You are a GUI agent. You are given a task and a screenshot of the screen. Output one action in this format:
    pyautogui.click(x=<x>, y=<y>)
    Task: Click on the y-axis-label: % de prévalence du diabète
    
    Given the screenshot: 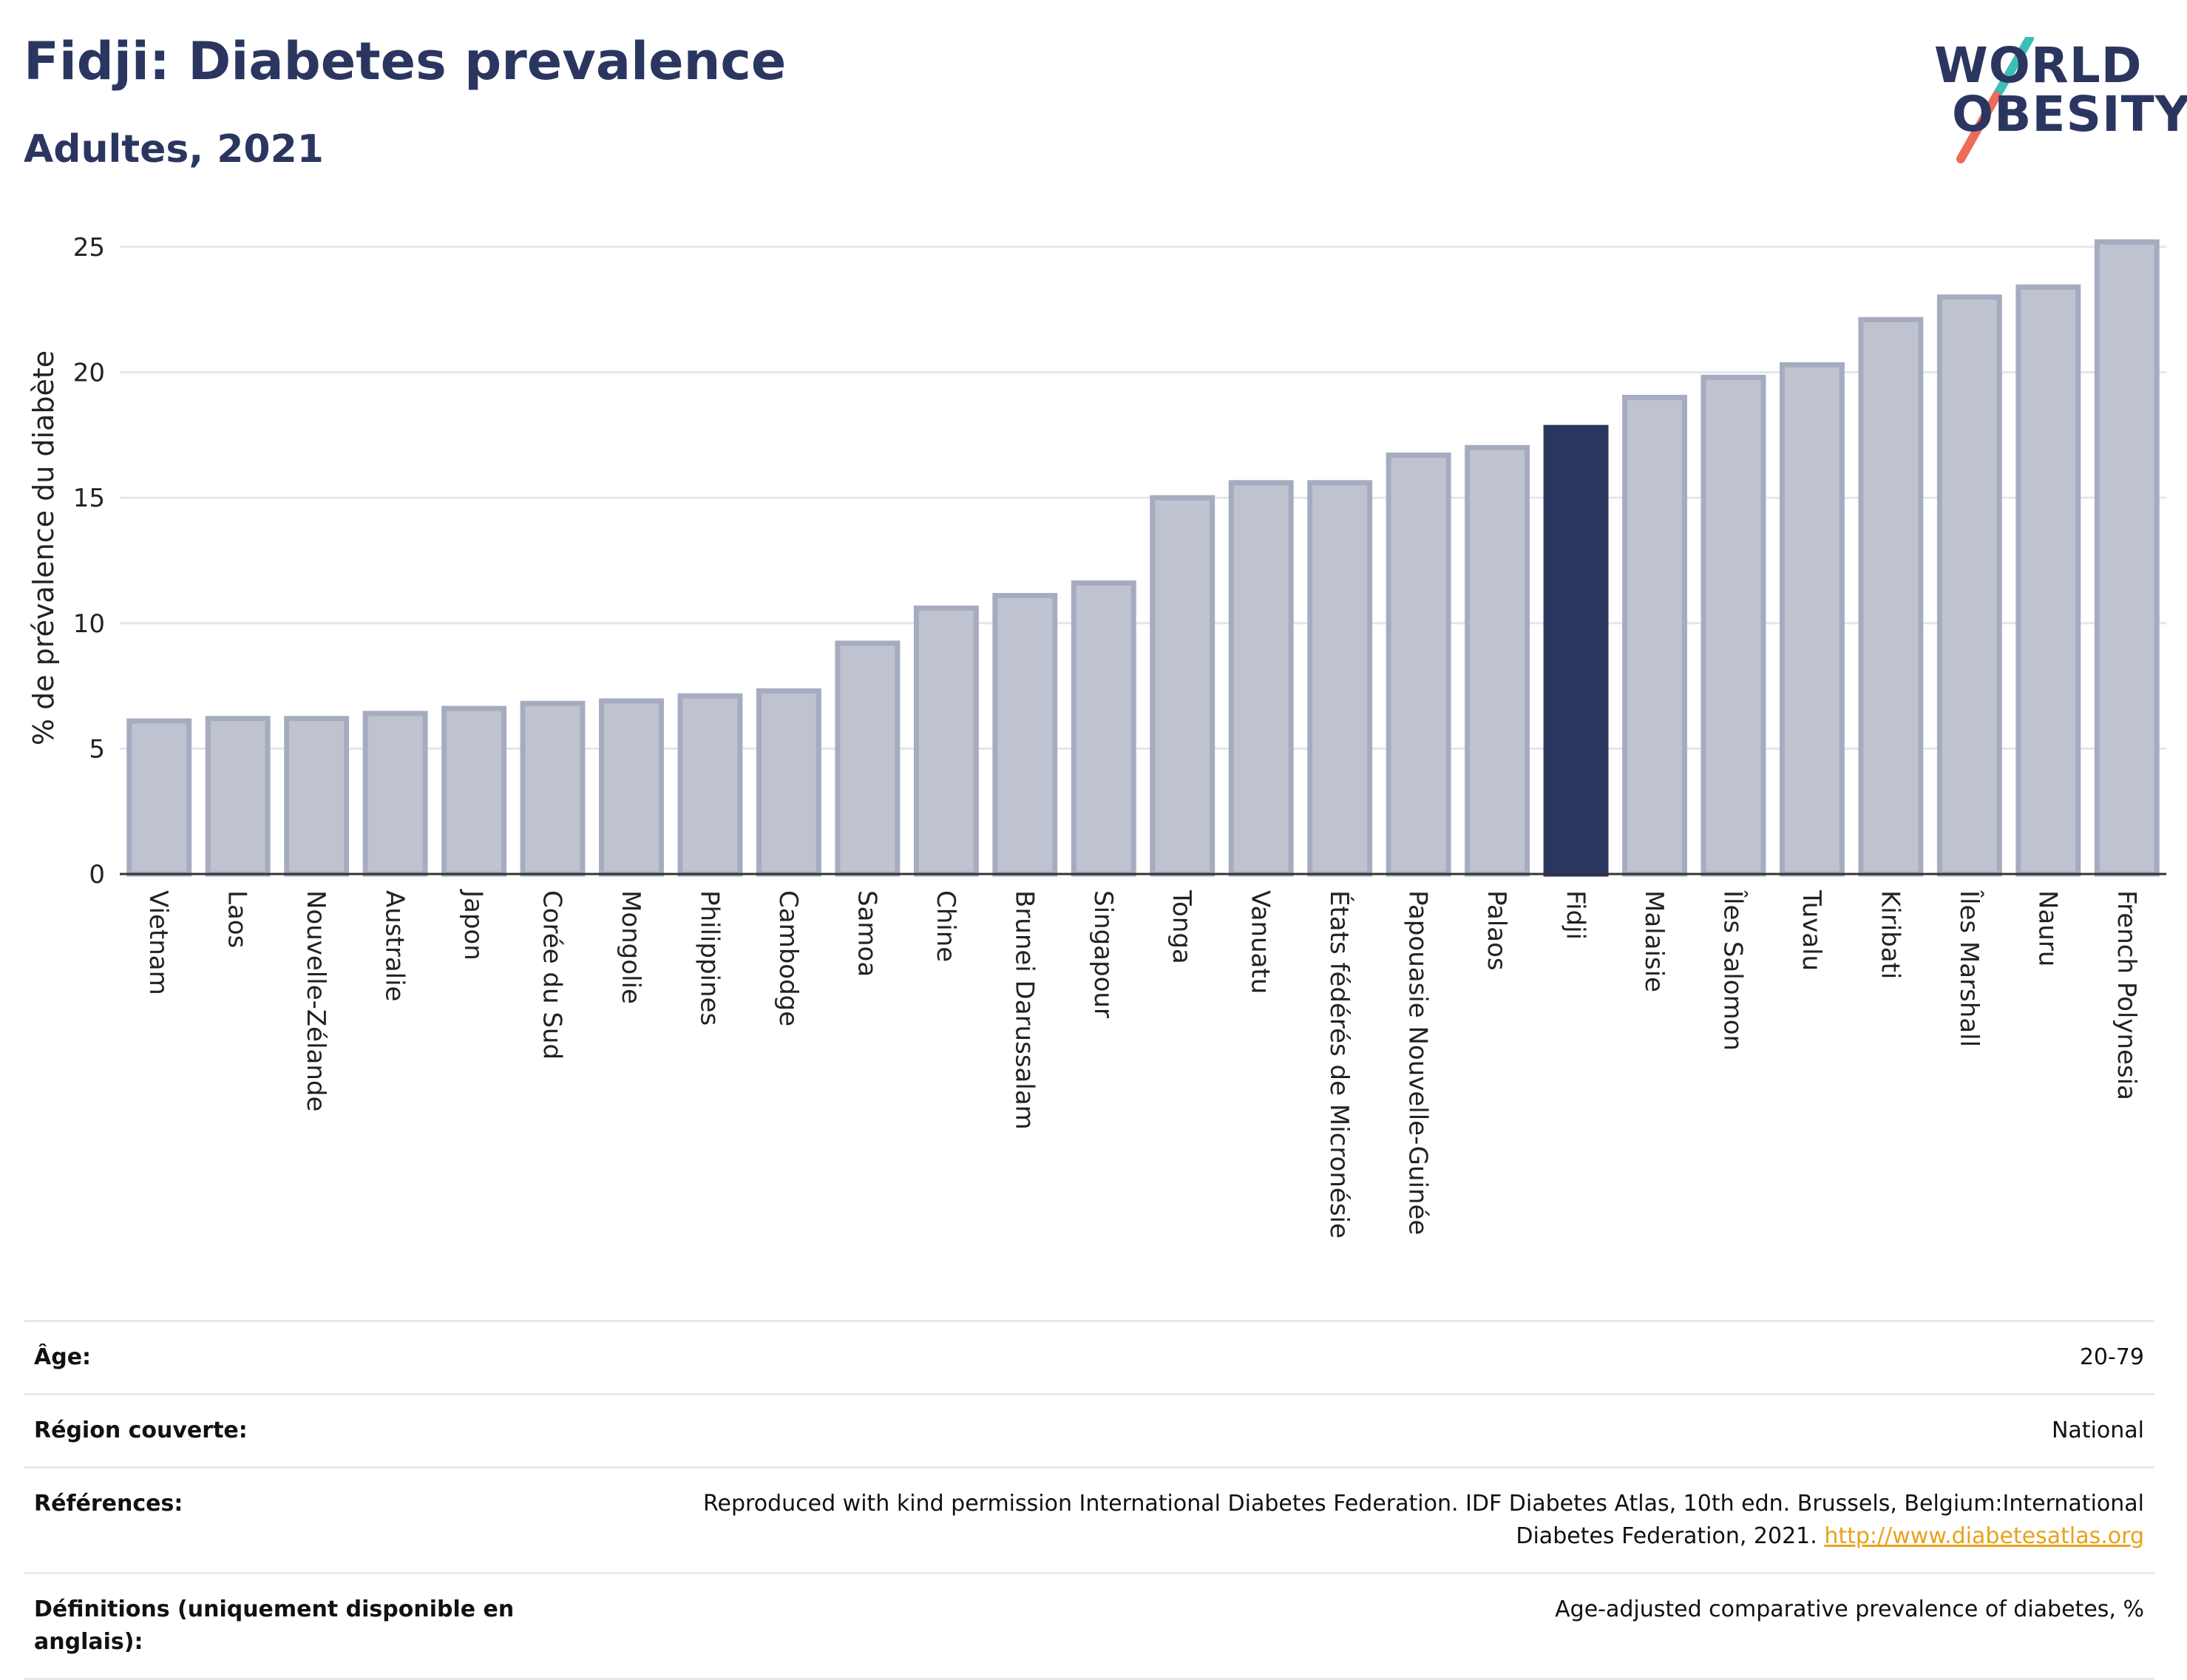 What is the action you would take?
    pyautogui.click(x=43, y=547)
    